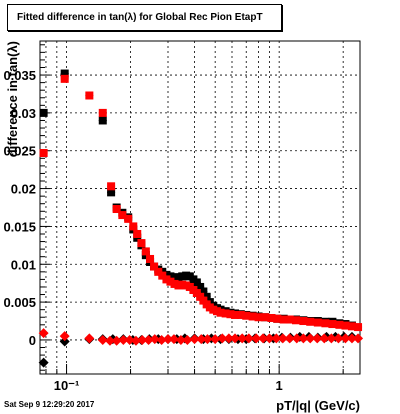 The width and height of the screenshot is (400, 414). I want to click on x-axis-label: pT/|q| (GeV/c), so click(318, 405).